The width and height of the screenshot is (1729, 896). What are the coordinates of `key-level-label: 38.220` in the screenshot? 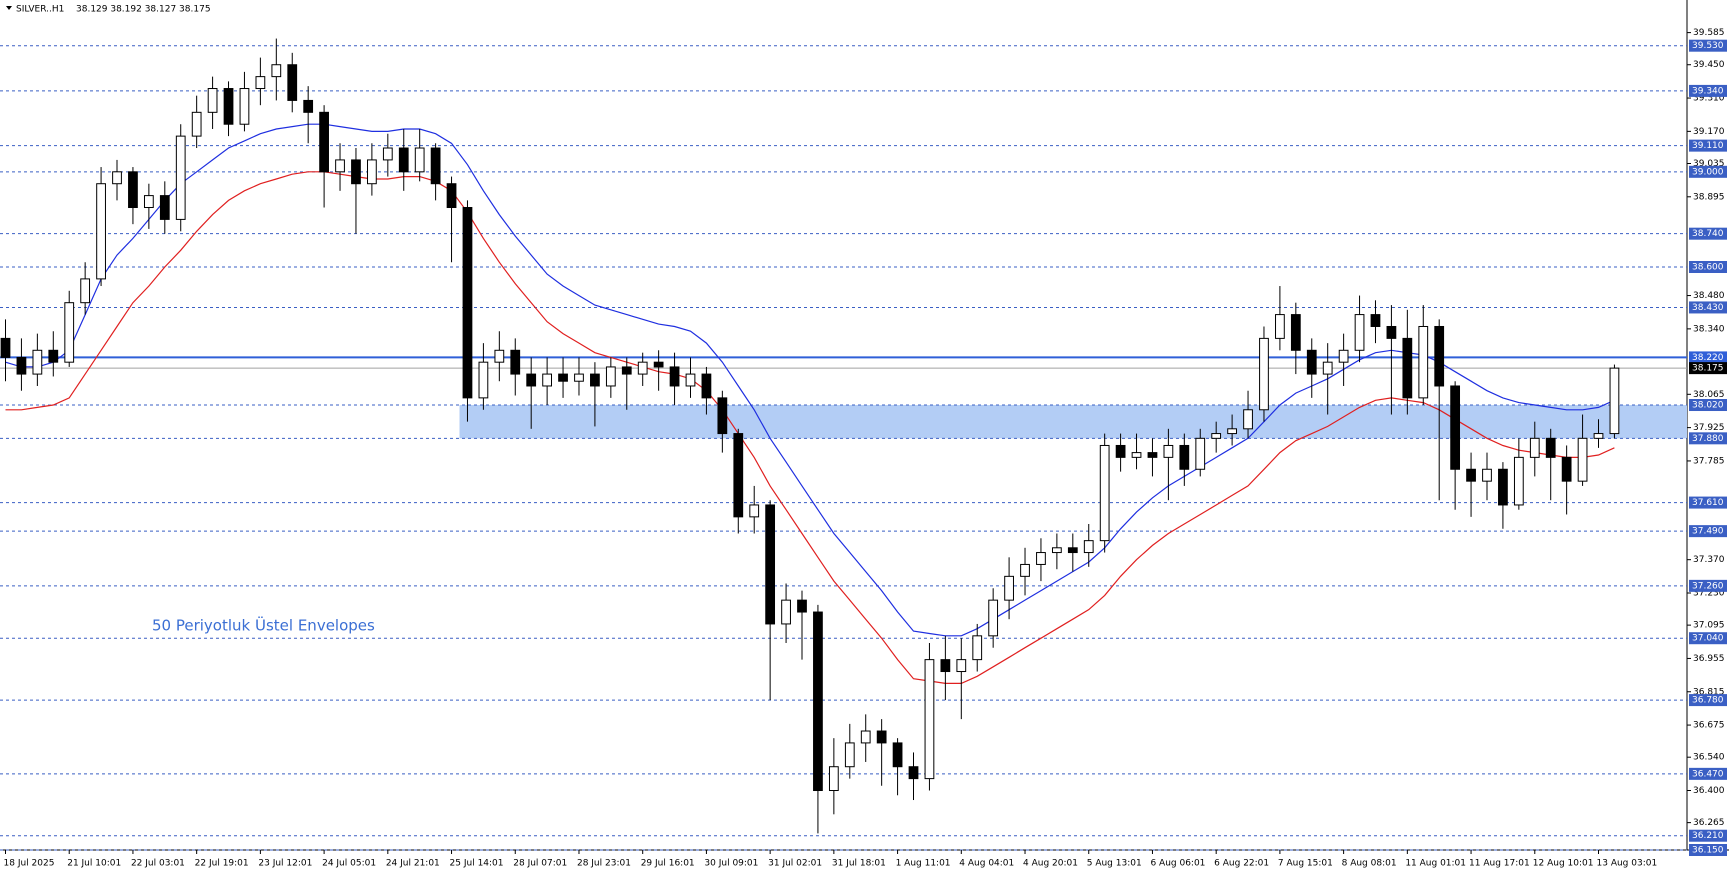 It's located at (1708, 358).